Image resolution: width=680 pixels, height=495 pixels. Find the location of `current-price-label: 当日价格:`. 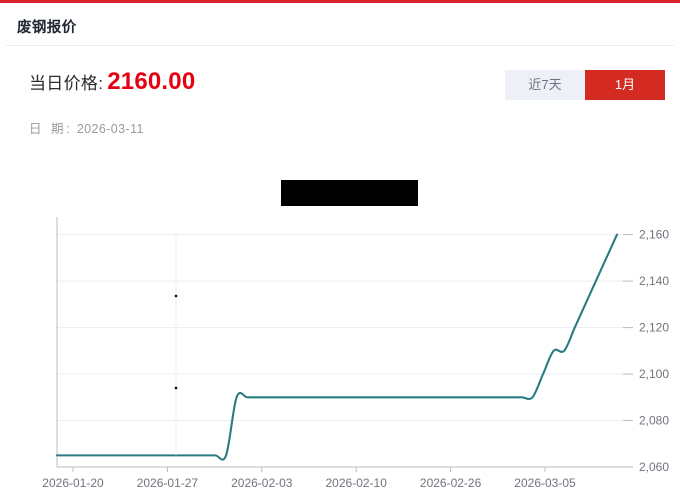

current-price-label: 当日价格: is located at coordinates (66, 83).